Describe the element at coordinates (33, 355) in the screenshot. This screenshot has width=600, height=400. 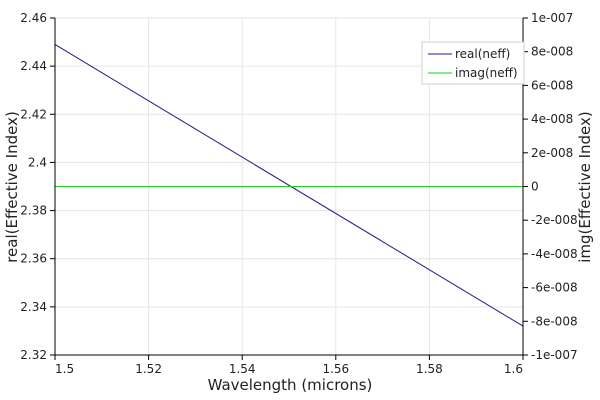
I see `y-left-tick-label: 2.32` at that location.